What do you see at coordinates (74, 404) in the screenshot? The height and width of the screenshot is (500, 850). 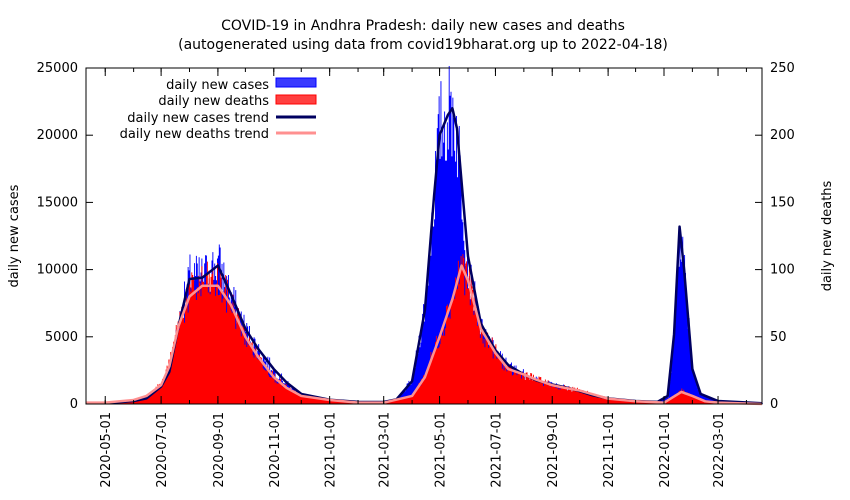 I see `y-tick-label: 0` at bounding box center [74, 404].